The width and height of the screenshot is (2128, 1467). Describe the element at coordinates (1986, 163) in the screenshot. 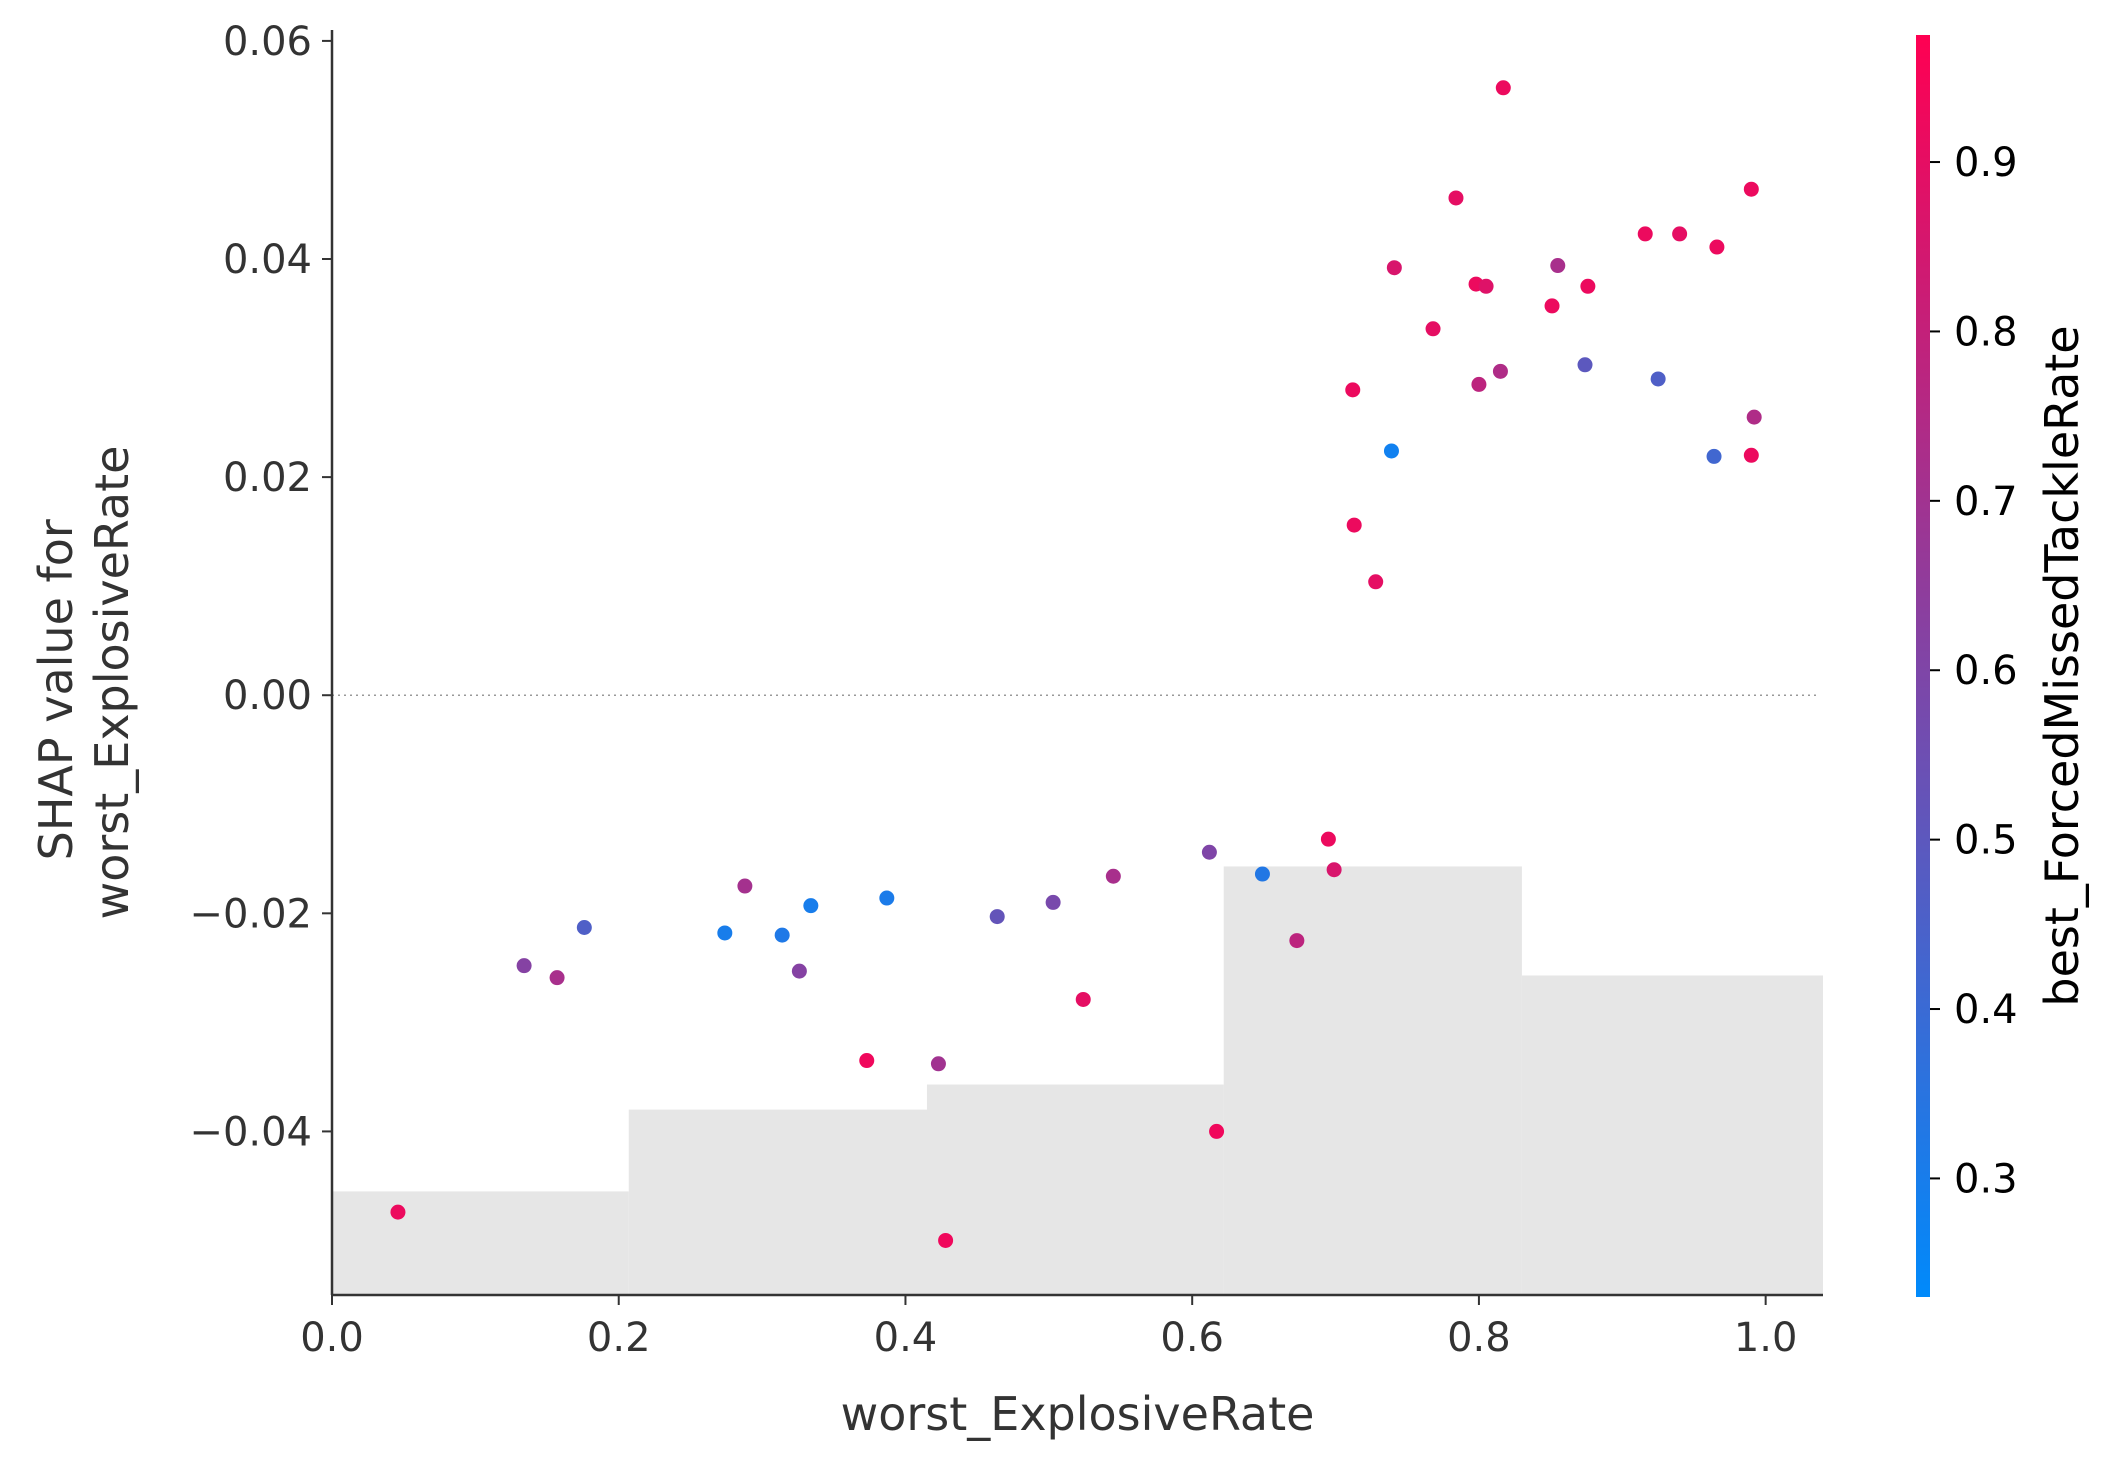

I see `colorbar-tick-label: 0.9` at that location.